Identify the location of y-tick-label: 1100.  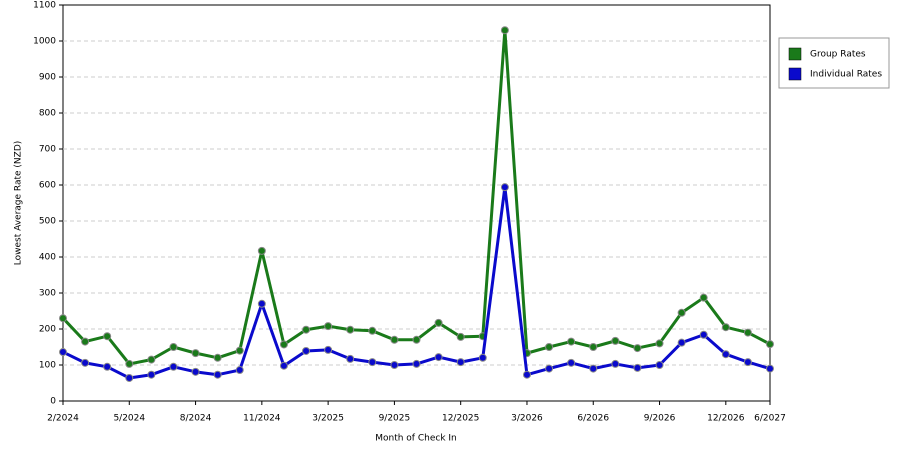
(44, 6).